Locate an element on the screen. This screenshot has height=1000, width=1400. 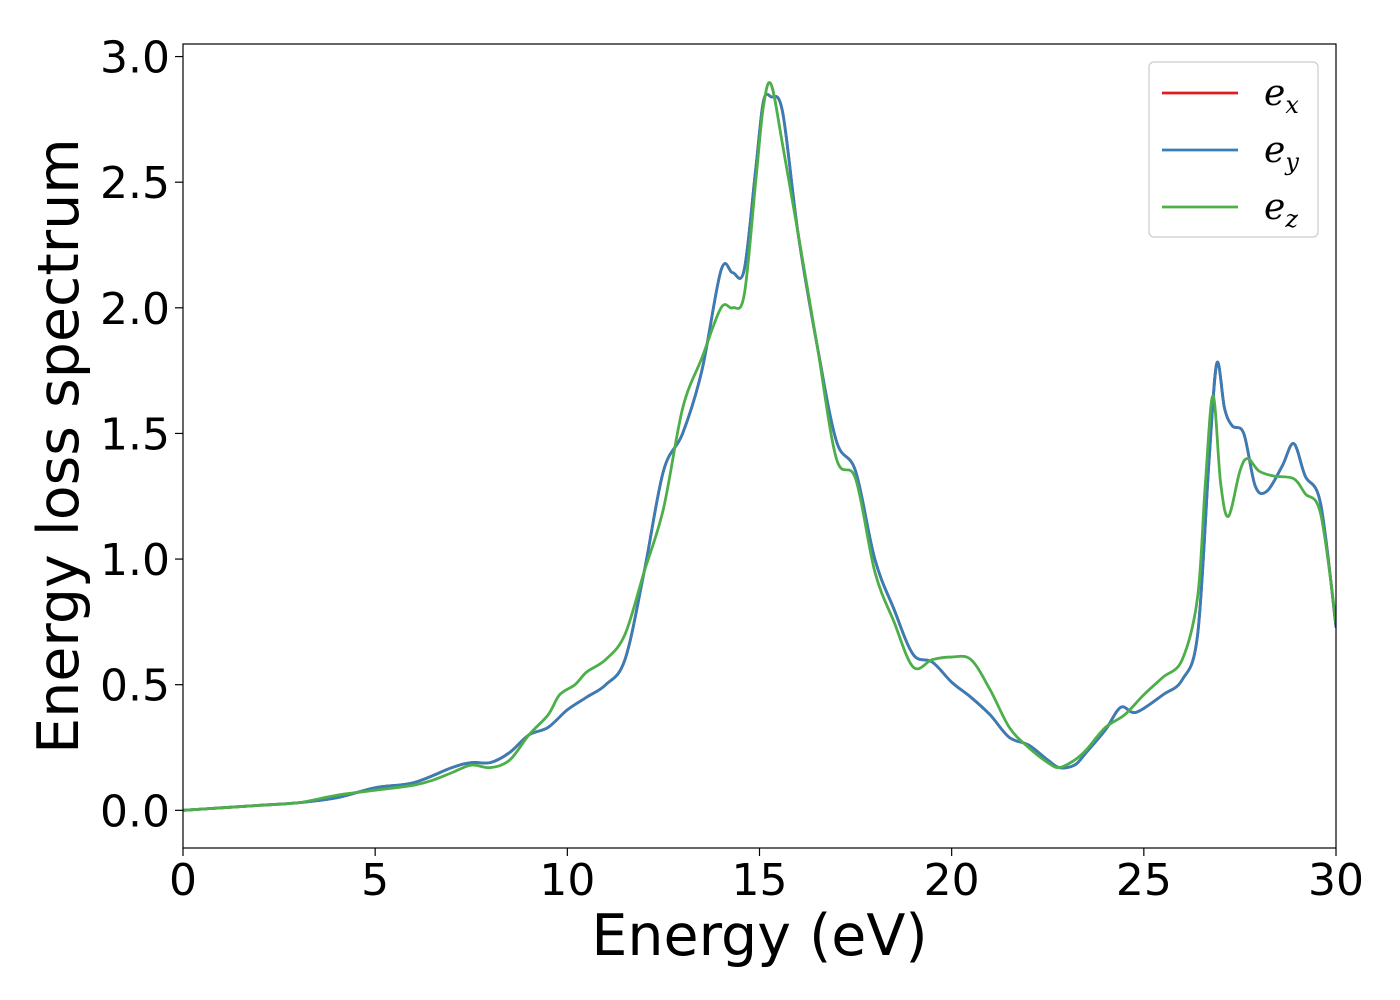
y-tick-label: 2.0 is located at coordinates (135, 309).